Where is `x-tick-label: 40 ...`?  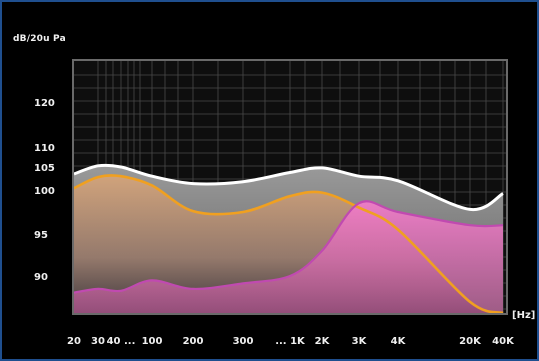 x-tick-label: 40 ... is located at coordinates (121, 341).